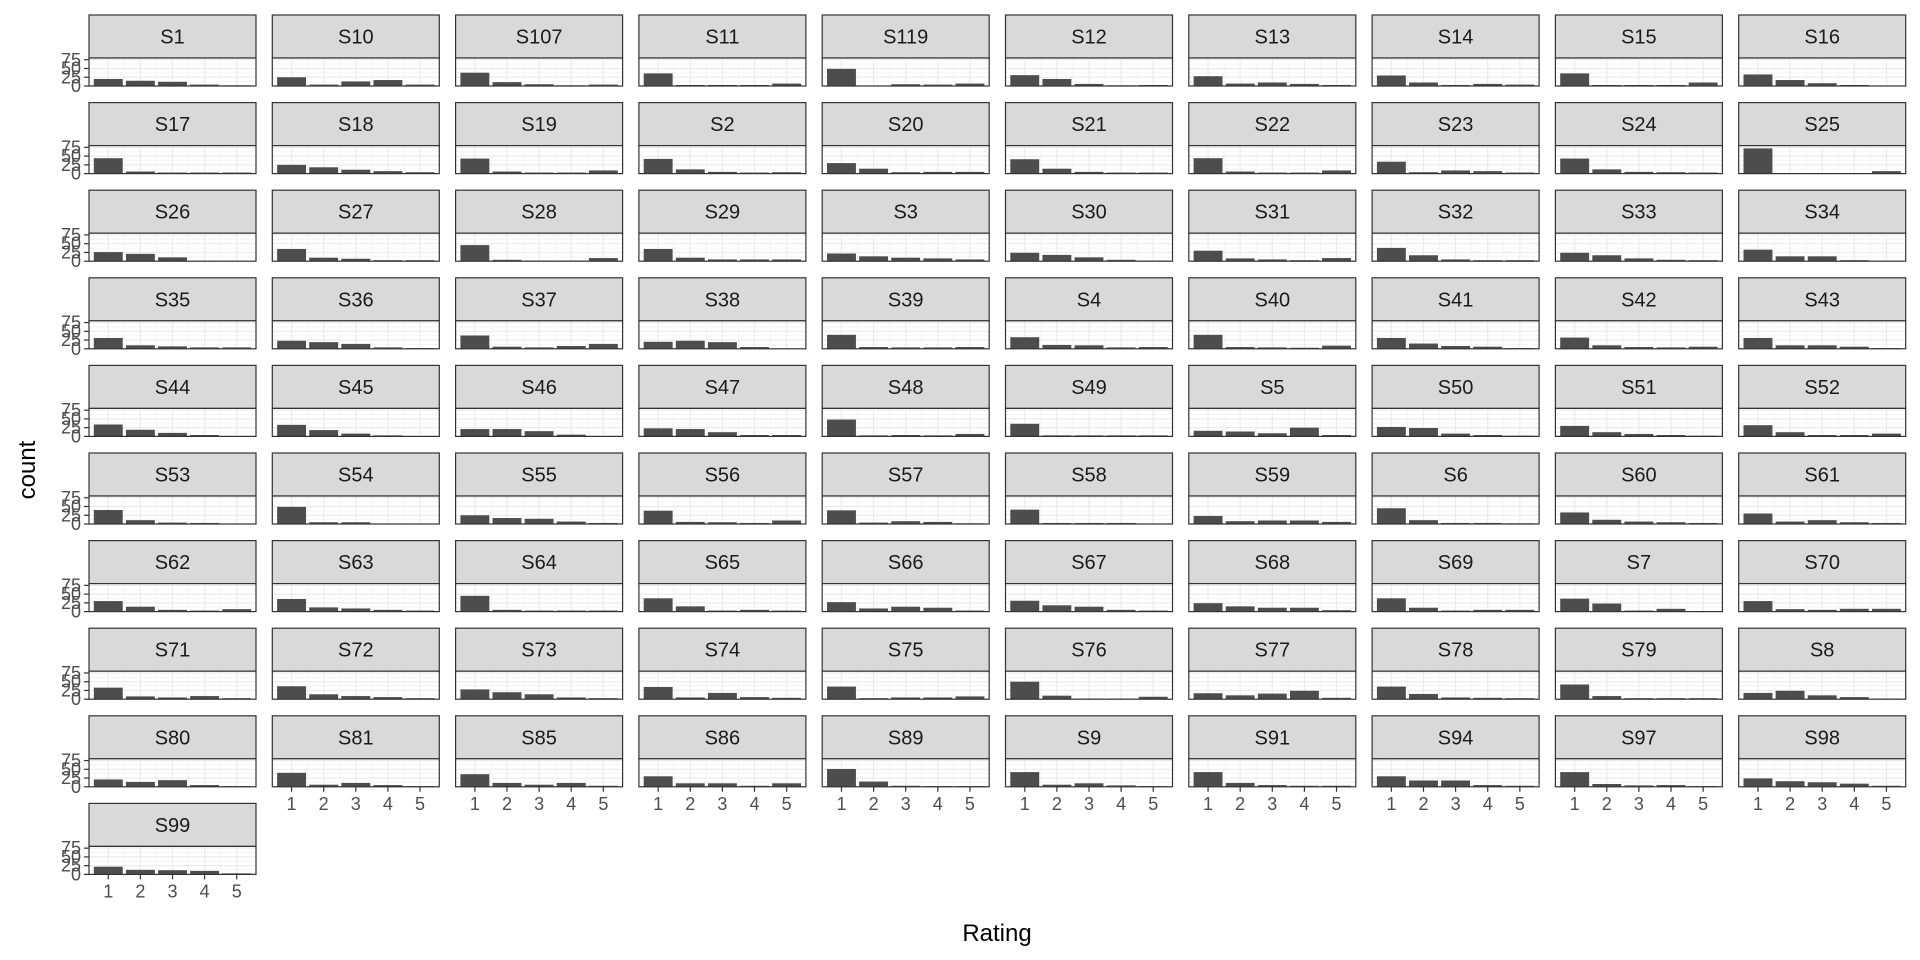  I want to click on x-tick-label: 1, so click(108, 891).